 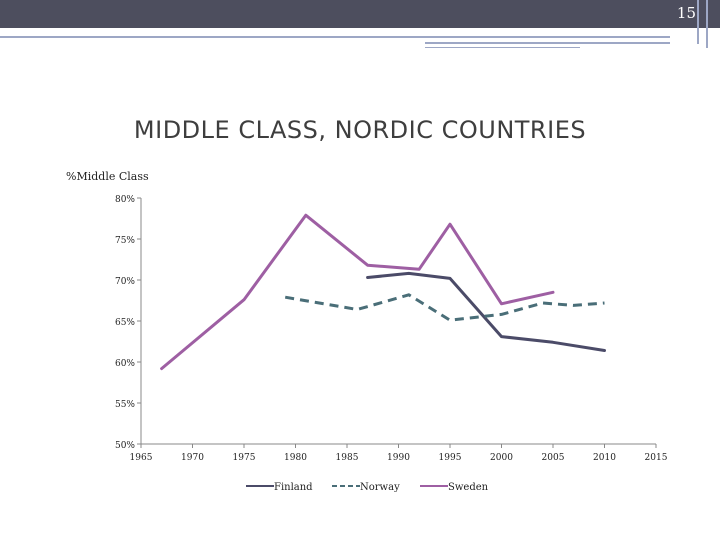 I want to click on y-tick-label: 75%, so click(x=125, y=241).